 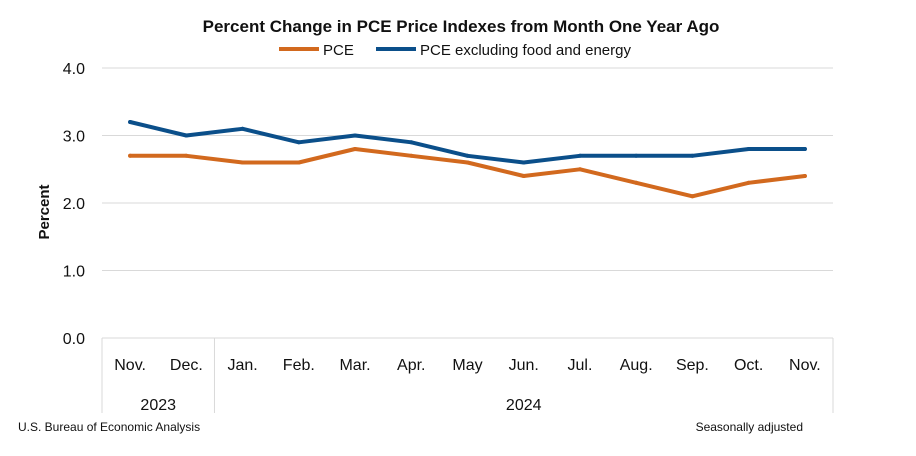 What do you see at coordinates (299, 365) in the screenshot?
I see `x-tick-label: Feb.` at bounding box center [299, 365].